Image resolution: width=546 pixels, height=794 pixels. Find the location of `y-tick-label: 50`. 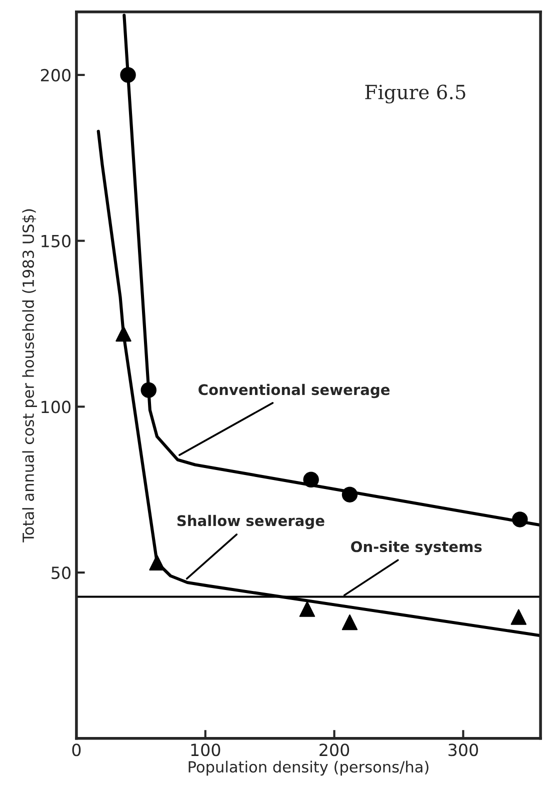

y-tick-label: 50 is located at coordinates (61, 573).